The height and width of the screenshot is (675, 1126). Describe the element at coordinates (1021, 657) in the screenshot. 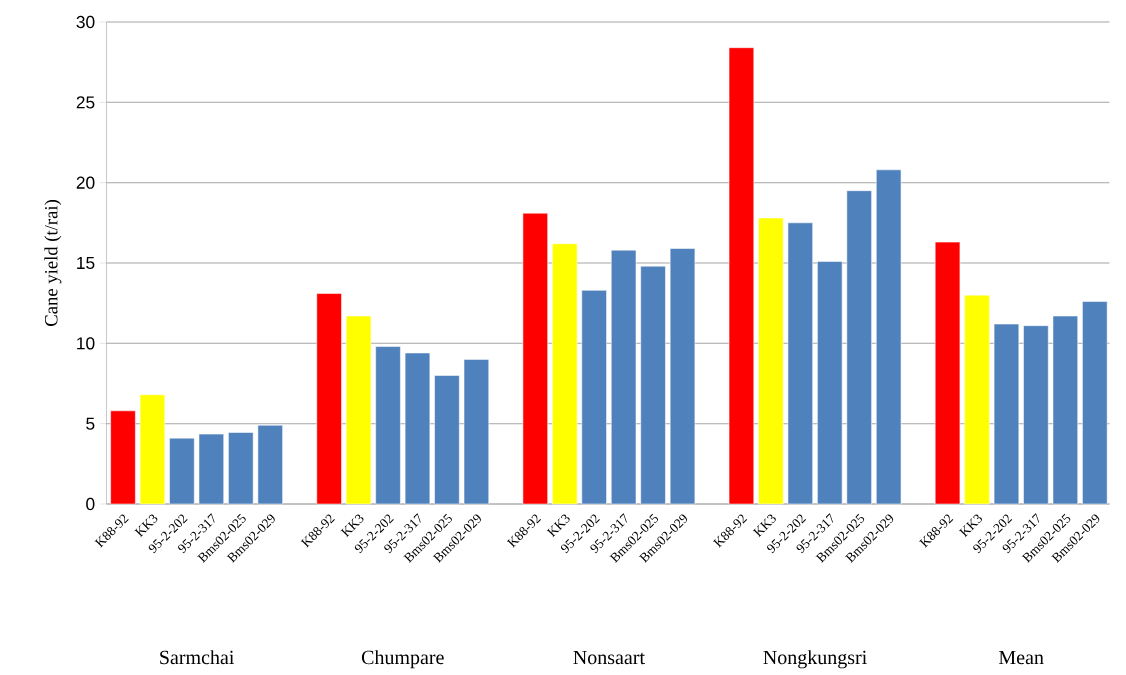

I see `text: Mean` at that location.